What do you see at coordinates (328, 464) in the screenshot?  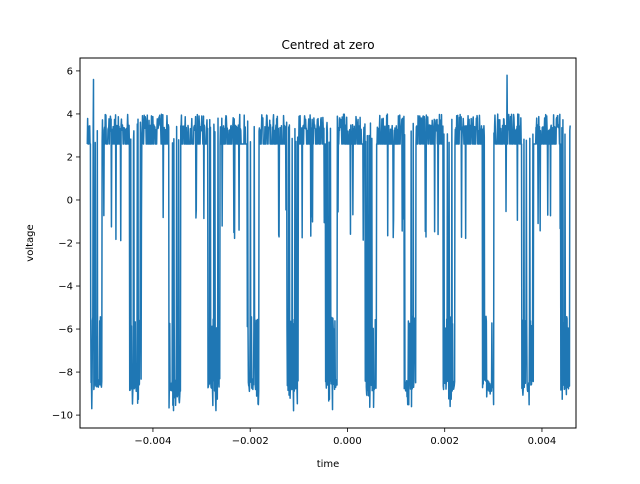 I see `x-axis-label: time` at bounding box center [328, 464].